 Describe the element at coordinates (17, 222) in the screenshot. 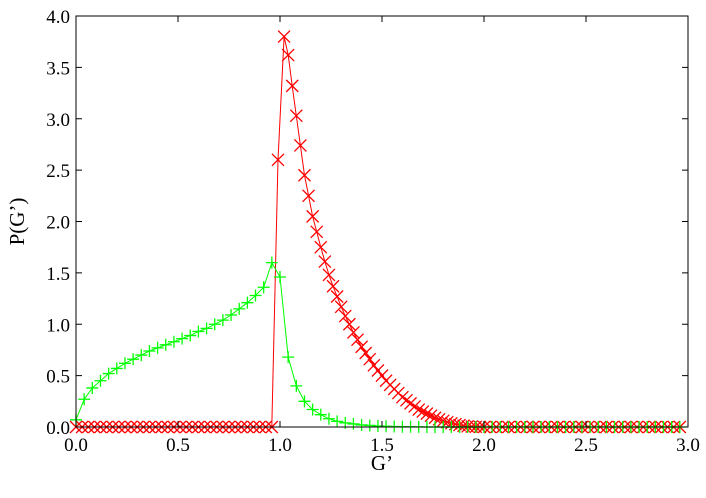

I see `y-axis-label: P(G’)` at that location.